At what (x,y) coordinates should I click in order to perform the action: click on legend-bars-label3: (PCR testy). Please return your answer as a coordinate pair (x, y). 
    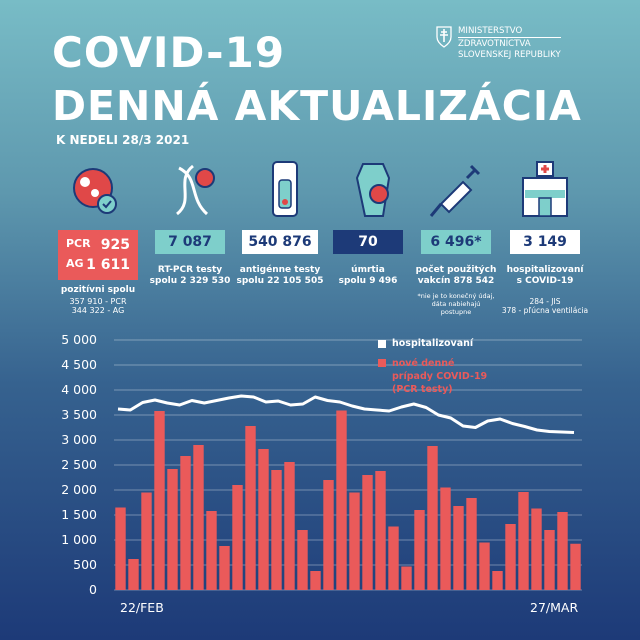
    Looking at the image, I should click on (422, 389).